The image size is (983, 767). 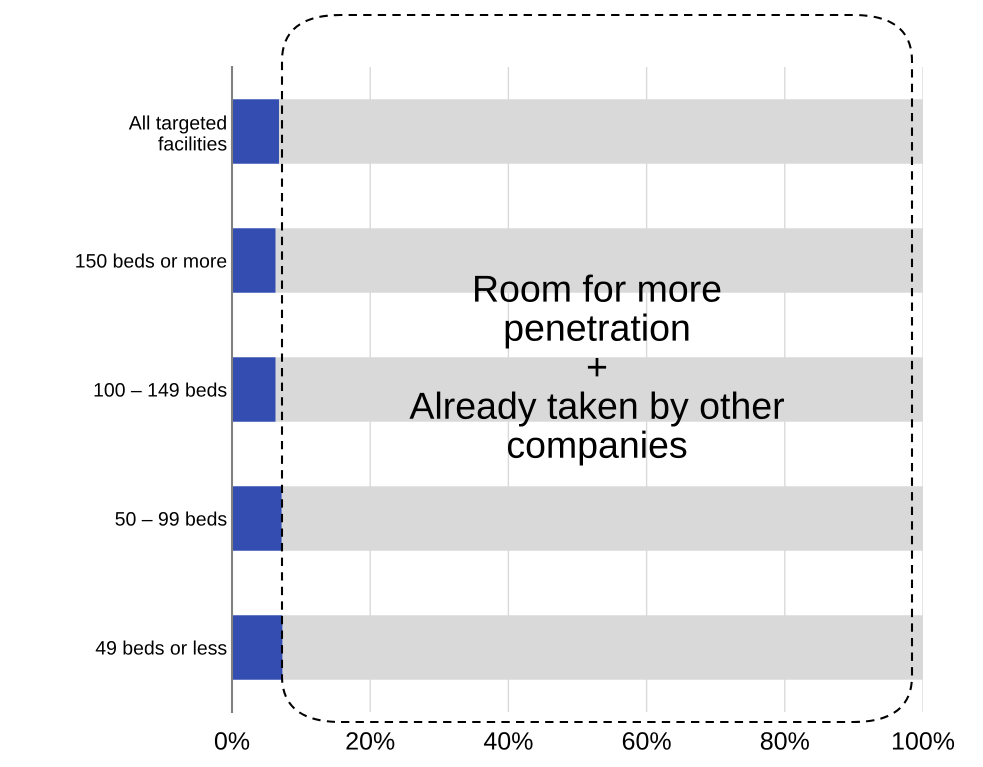 I want to click on y-tick-label: All targeted facilities, so click(x=177, y=133).